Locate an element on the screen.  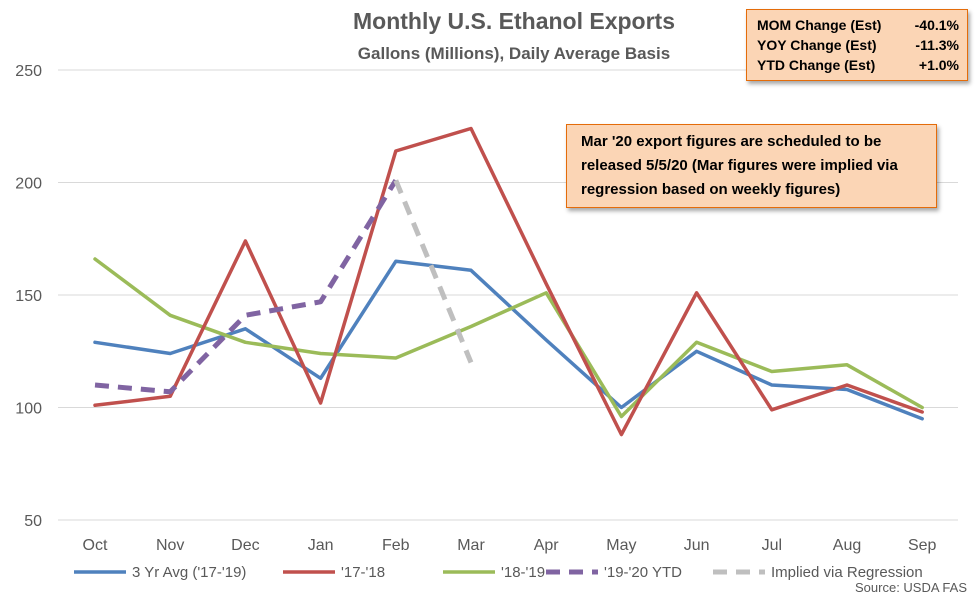
y-axis-ticks: 50 100 150 200 250 is located at coordinates (28, 296).